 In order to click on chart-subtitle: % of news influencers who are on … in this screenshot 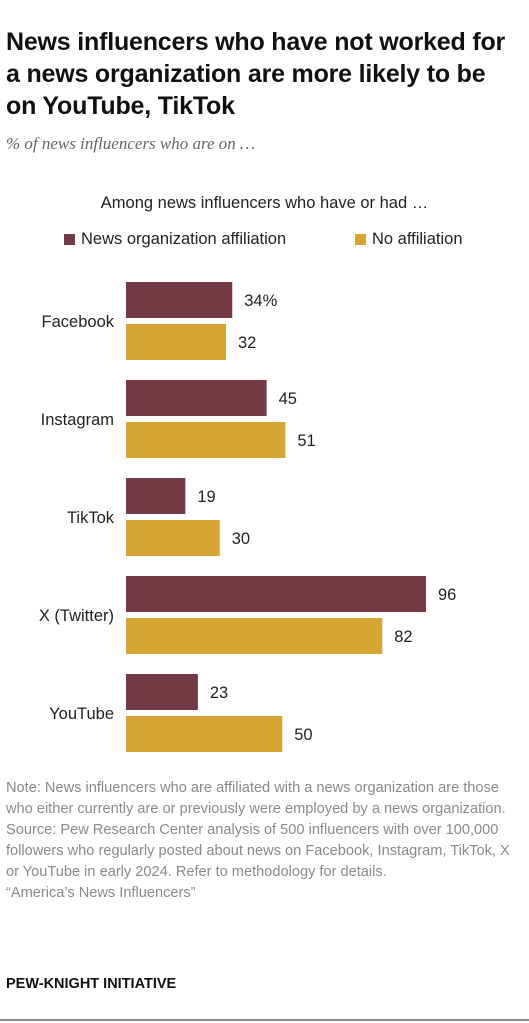, I will do `click(131, 143)`.